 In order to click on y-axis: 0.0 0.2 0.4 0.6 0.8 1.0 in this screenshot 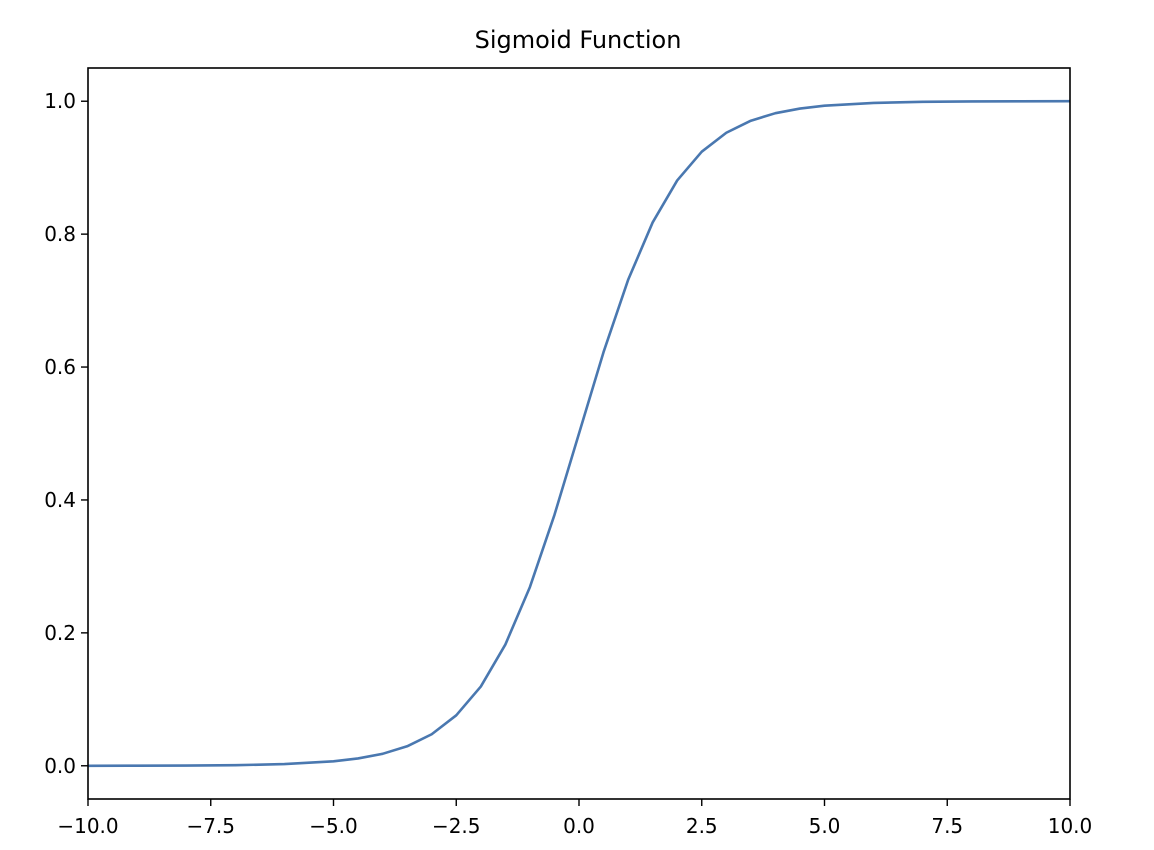, I will do `click(66, 433)`.